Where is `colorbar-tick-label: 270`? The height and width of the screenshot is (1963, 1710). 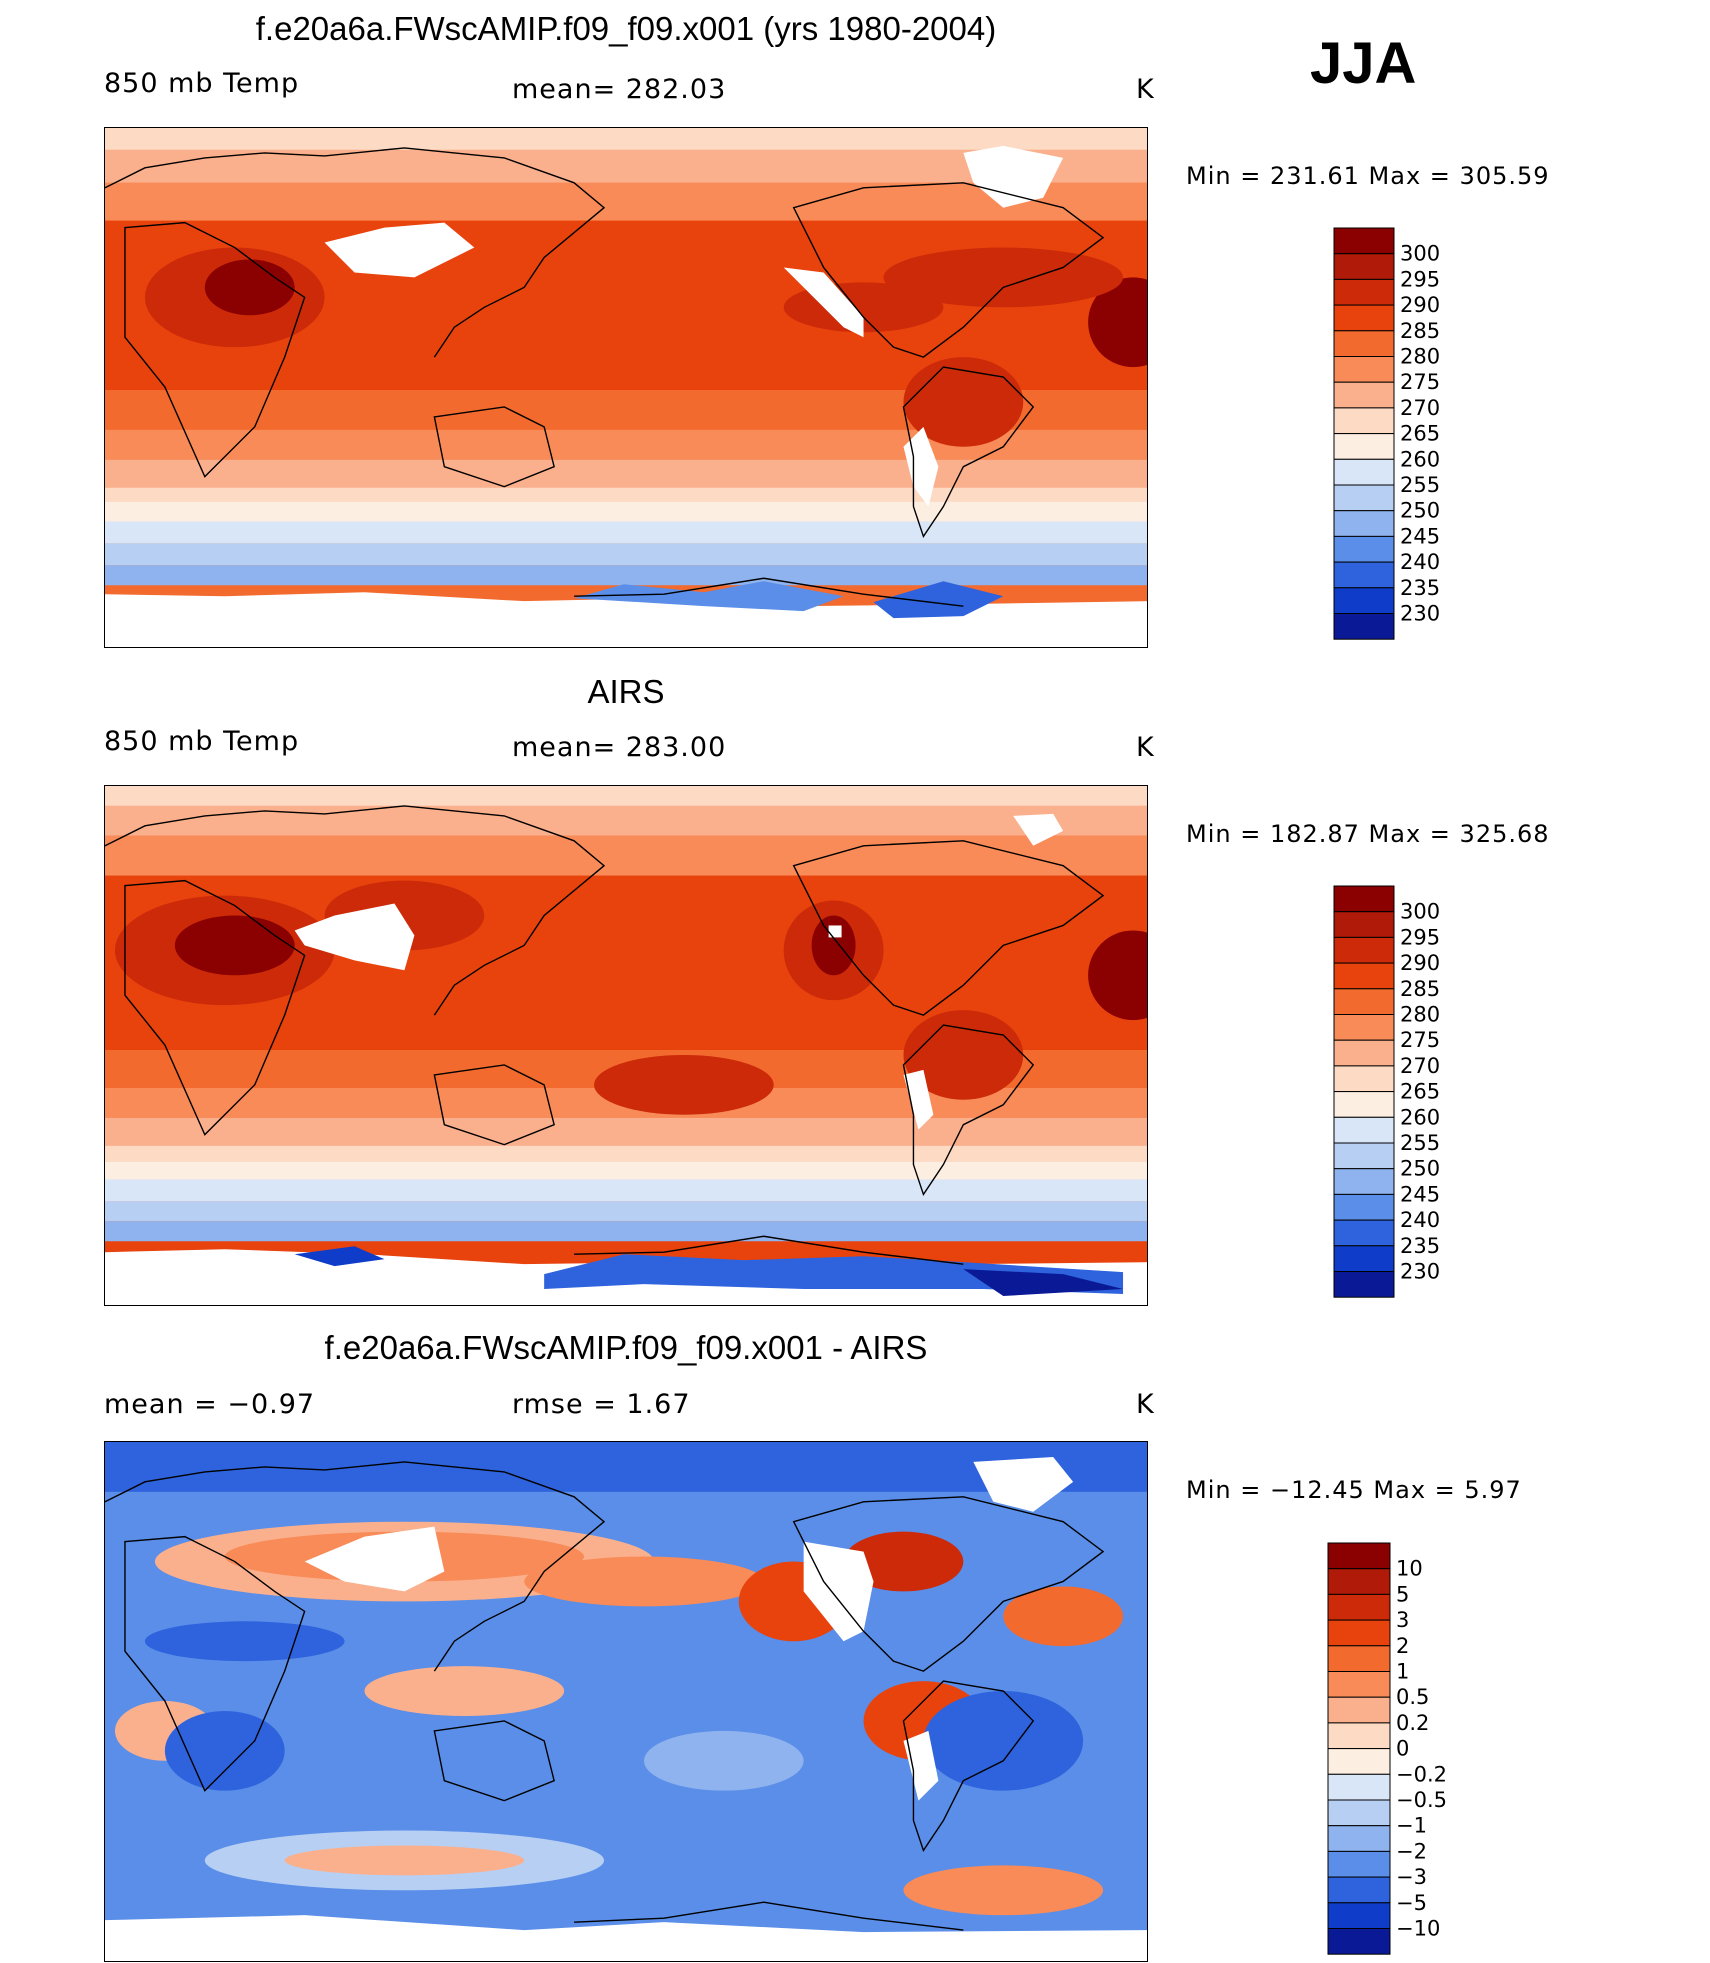 colorbar-tick-label: 270 is located at coordinates (1420, 1066).